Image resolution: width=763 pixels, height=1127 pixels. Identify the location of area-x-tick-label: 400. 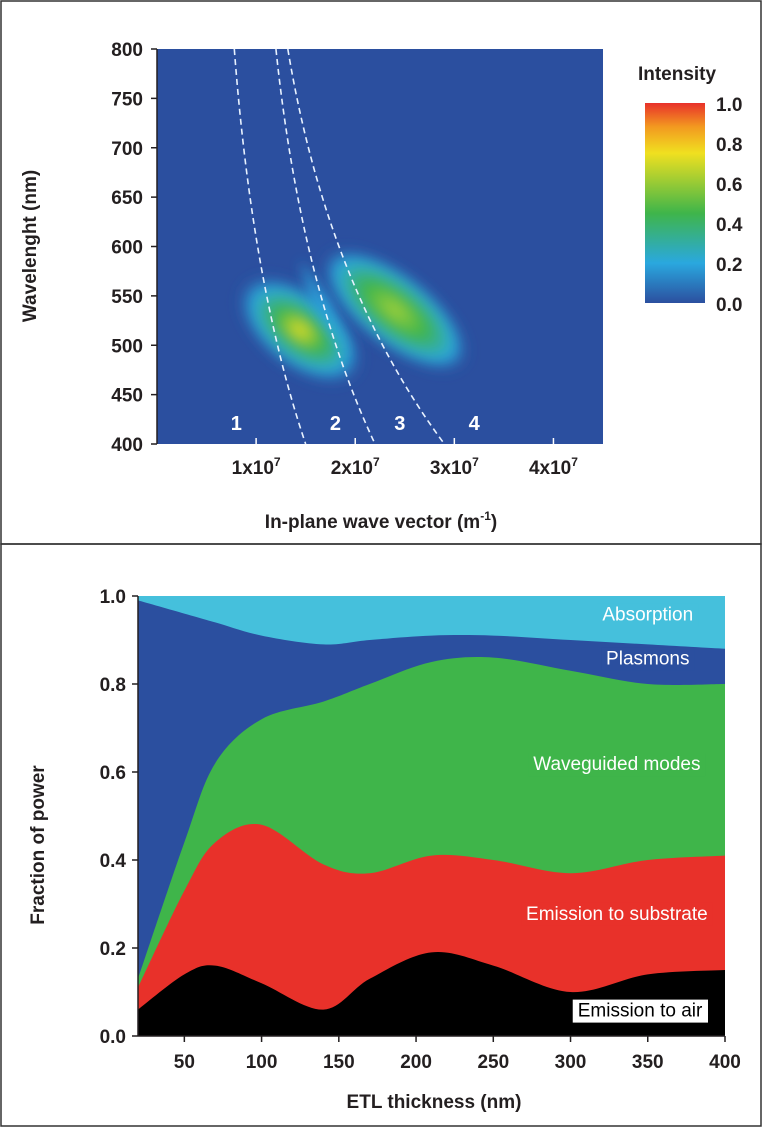
(725, 1062).